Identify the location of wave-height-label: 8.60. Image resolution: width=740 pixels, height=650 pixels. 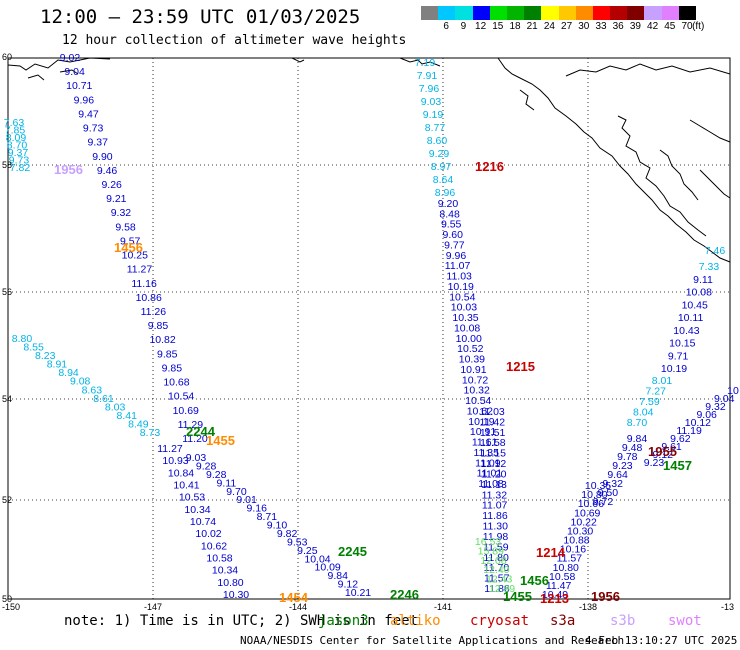
(437, 141).